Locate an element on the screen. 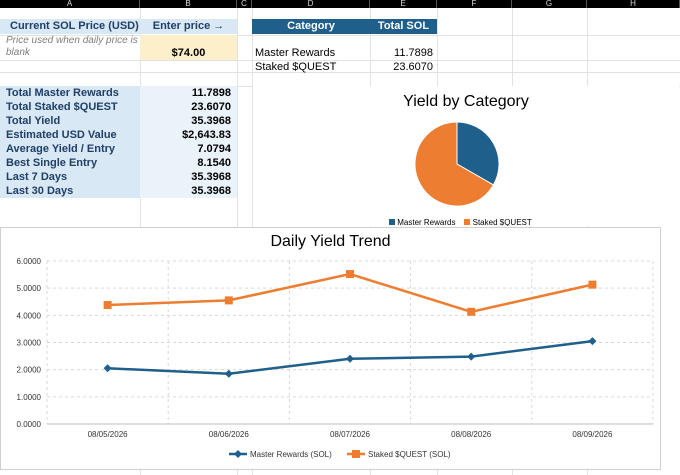 This screenshot has height=475, width=680. y-tick-label: 5.0000 is located at coordinates (29, 288).